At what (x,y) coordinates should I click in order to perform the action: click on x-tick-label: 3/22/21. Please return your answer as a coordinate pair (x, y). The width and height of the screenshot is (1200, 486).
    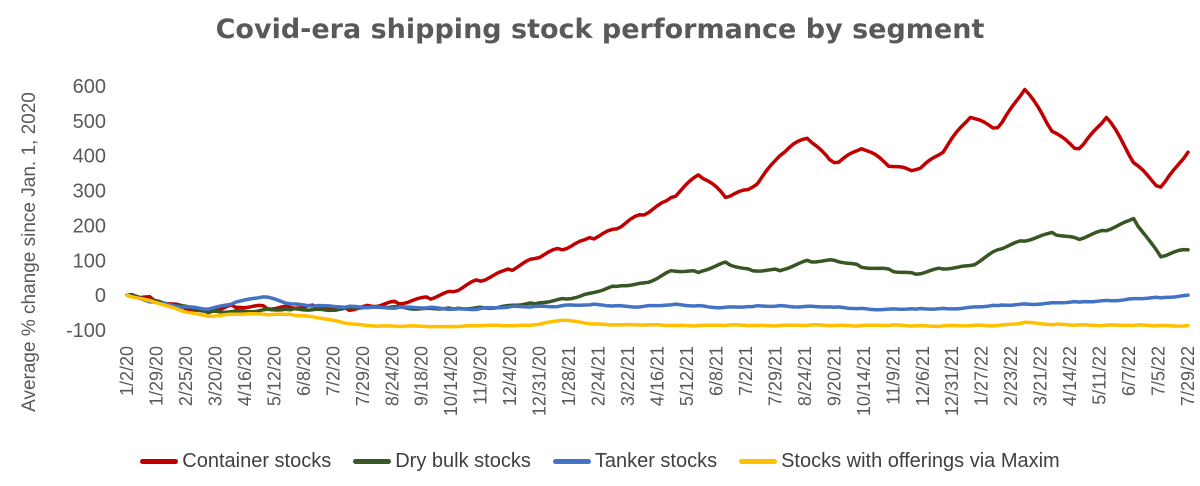
    Looking at the image, I should click on (628, 376).